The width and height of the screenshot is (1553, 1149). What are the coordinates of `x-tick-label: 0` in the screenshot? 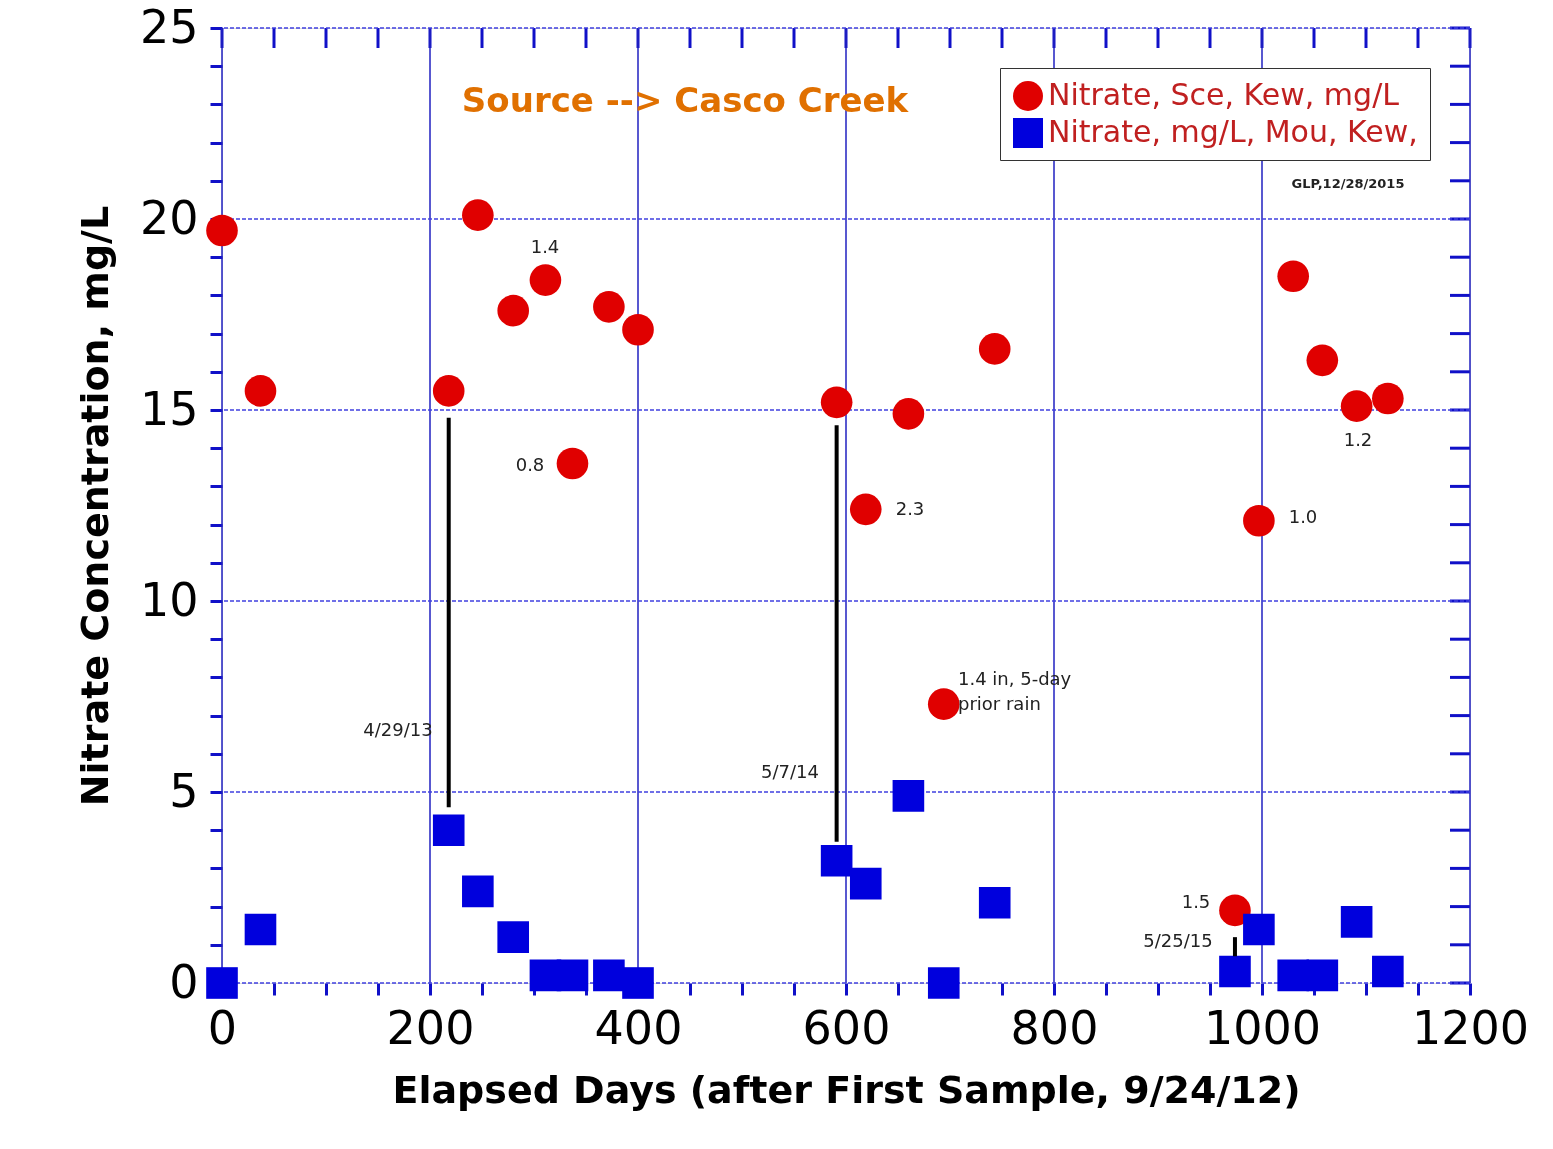 It's located at (222, 1027).